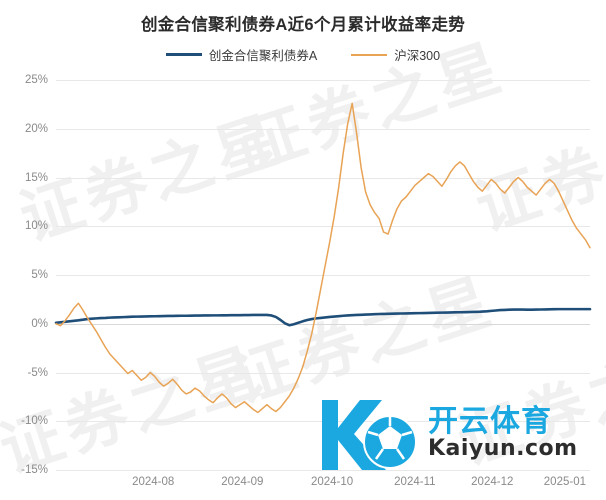  Describe the element at coordinates (39, 275) in the screenshot. I see `y-axis-tick-label: 5%` at that location.